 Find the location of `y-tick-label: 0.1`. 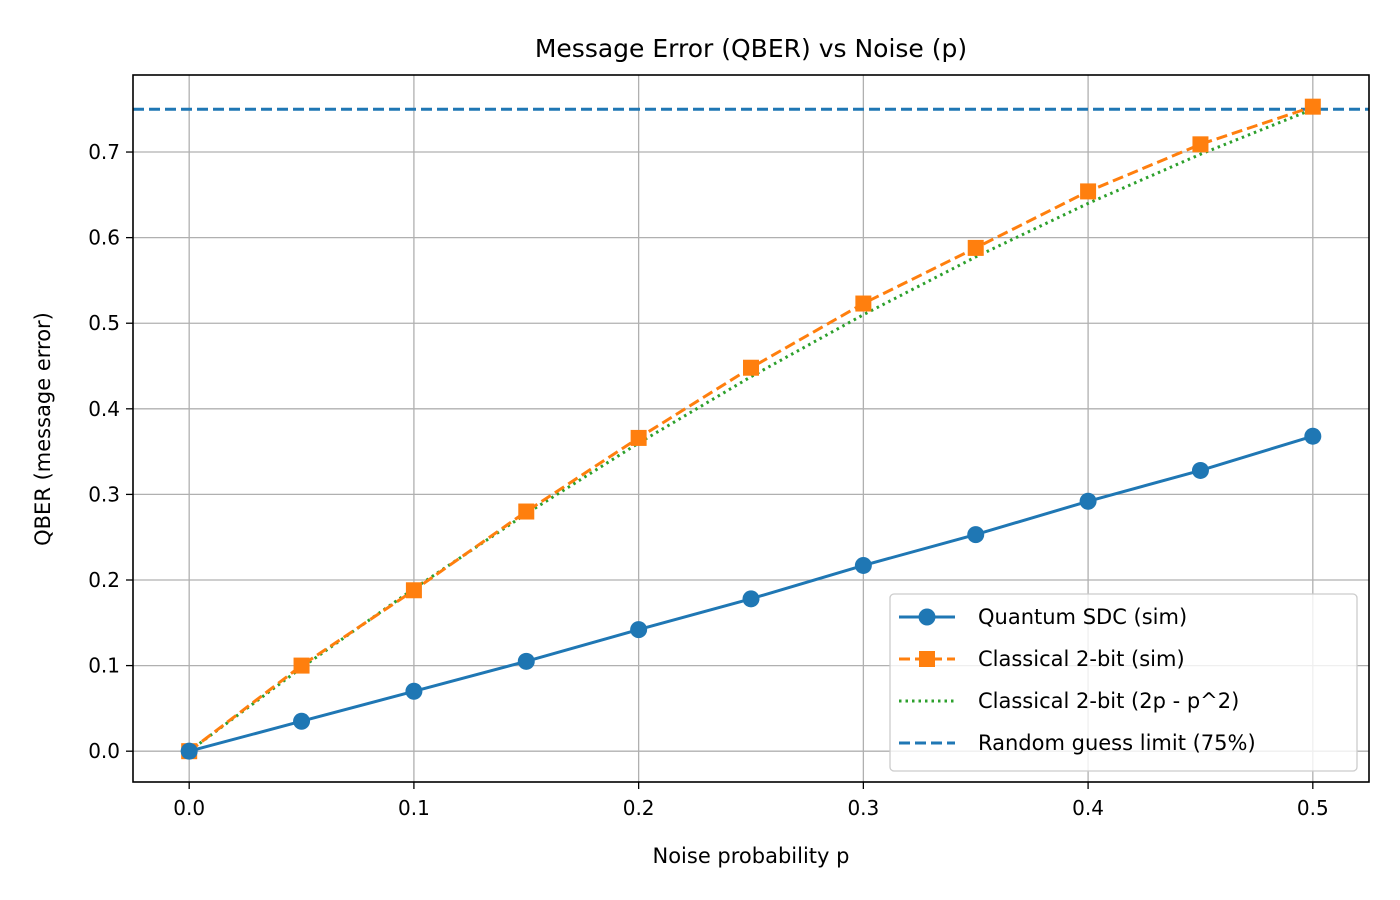

y-tick-label: 0.1 is located at coordinates (104, 666).